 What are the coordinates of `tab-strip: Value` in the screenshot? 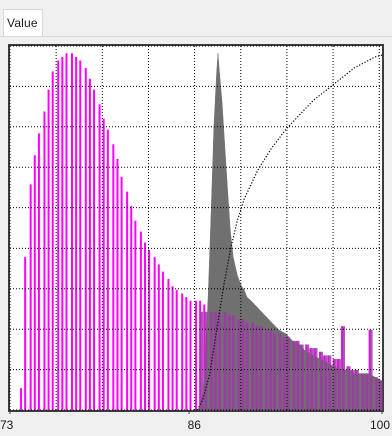 It's located at (196, 18).